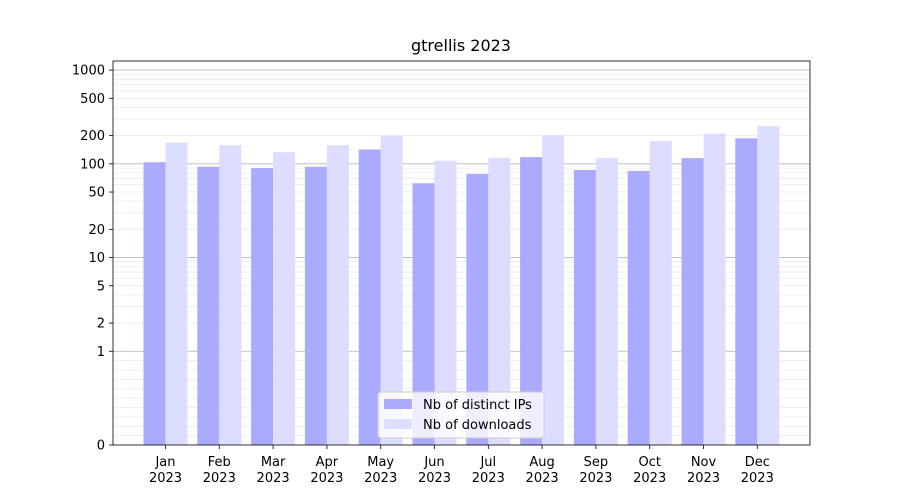 The height and width of the screenshot is (500, 900). I want to click on x-tick-label-month: Nov, so click(704, 462).